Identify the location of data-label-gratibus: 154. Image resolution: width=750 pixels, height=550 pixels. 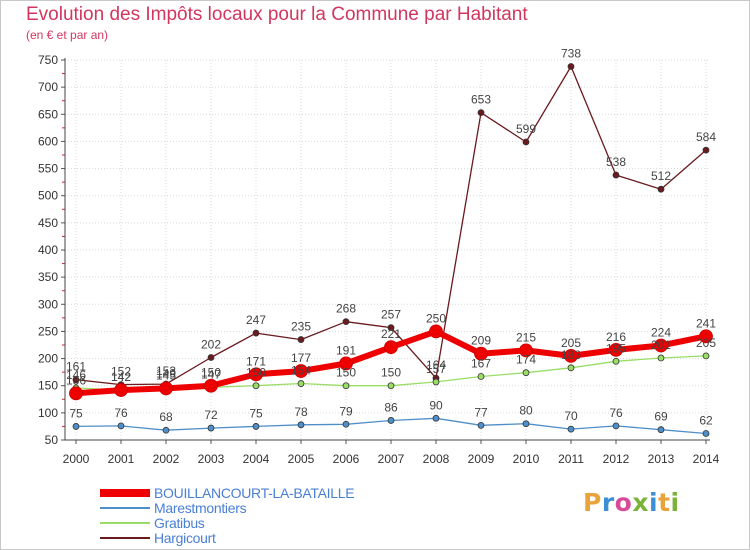
(301, 371).